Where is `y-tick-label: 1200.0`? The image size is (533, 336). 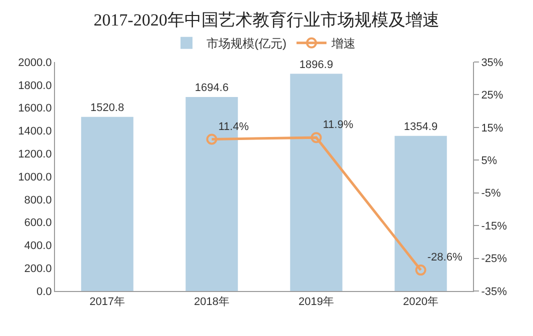 y-tick-label: 1200.0 is located at coordinates (35, 154).